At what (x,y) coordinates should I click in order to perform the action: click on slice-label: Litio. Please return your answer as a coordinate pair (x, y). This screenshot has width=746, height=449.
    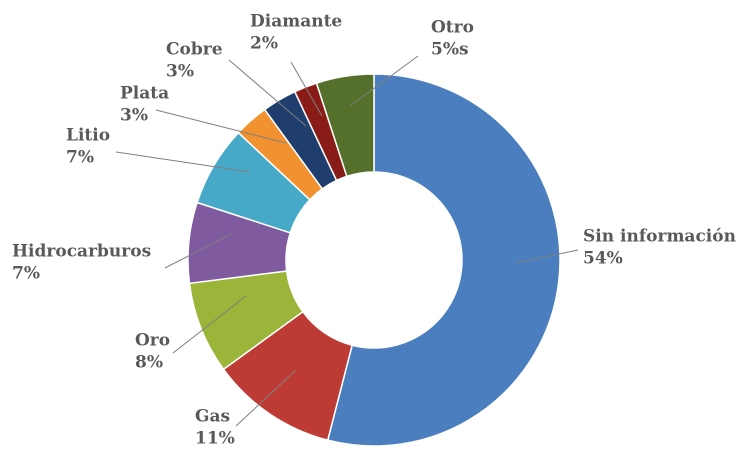
    Looking at the image, I should click on (88, 136).